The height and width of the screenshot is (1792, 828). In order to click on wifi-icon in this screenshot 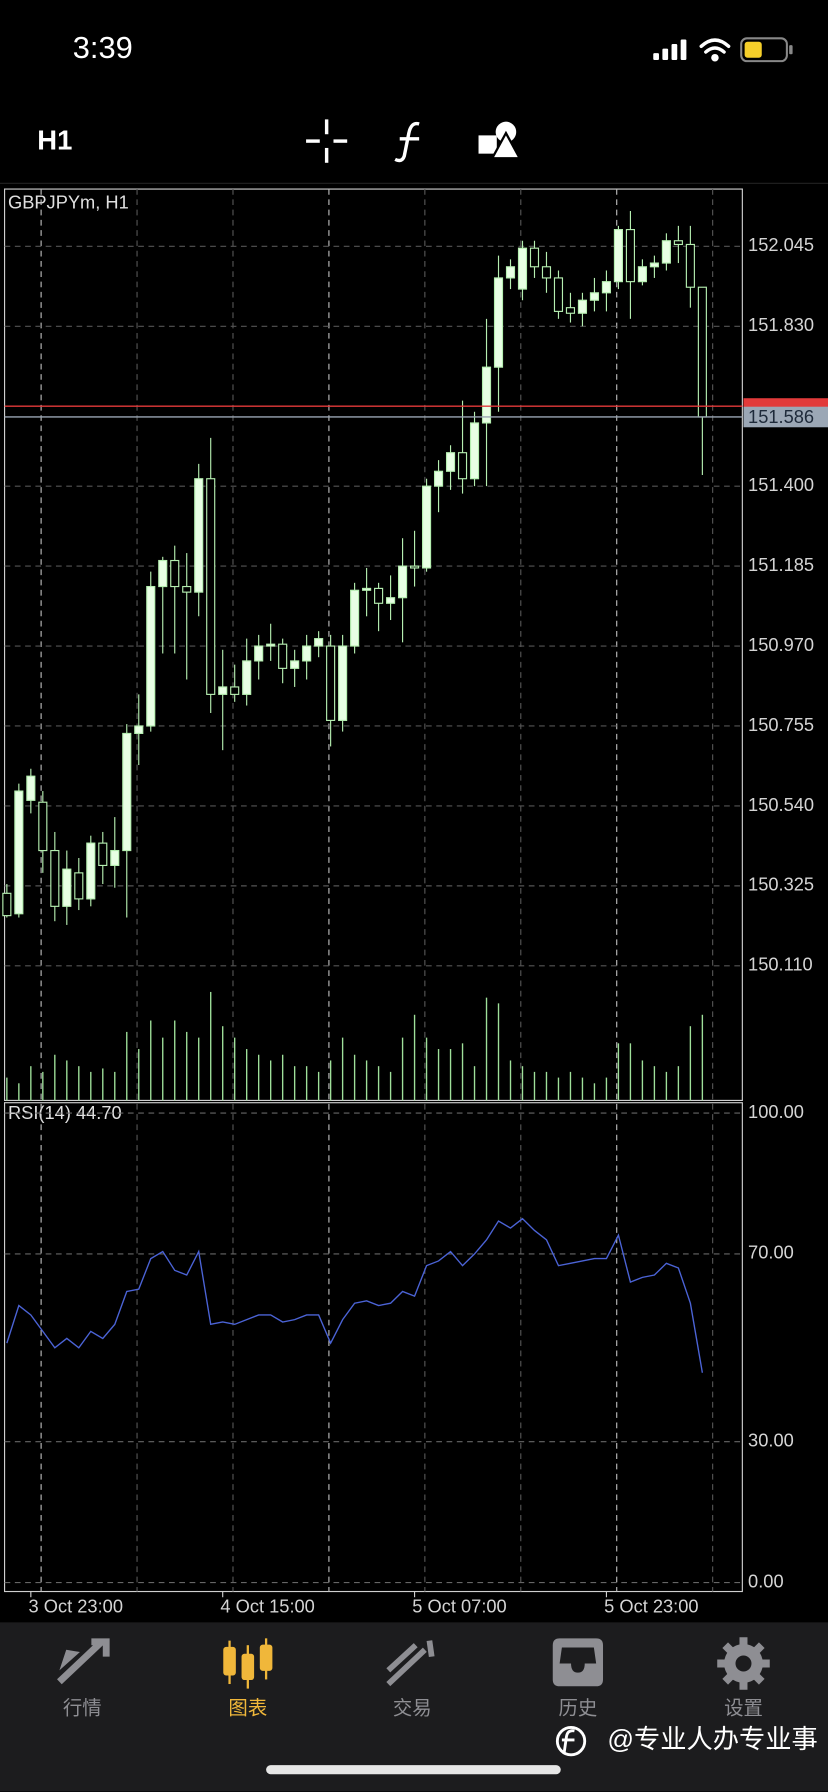, I will do `click(715, 50)`.